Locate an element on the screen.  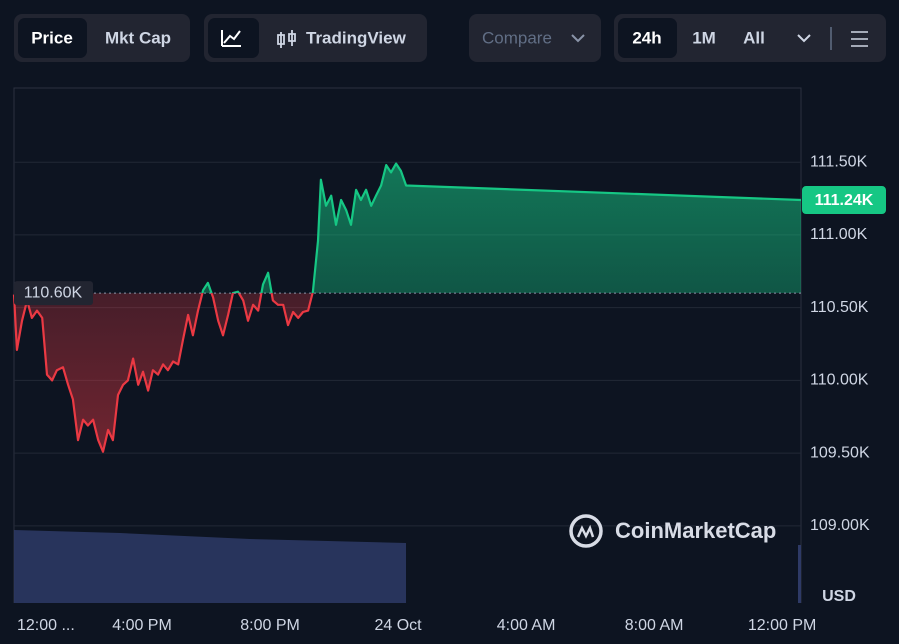
baseline-label: 110.60K is located at coordinates (53, 292).